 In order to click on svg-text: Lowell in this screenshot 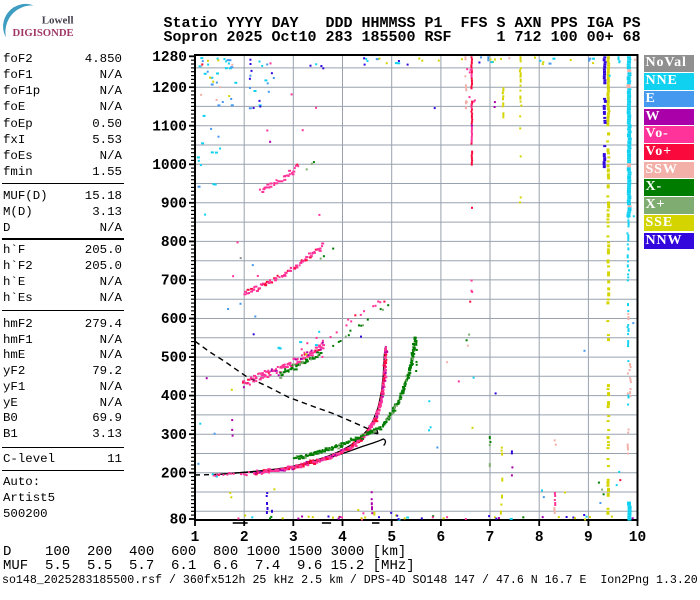, I will do `click(58, 20)`.